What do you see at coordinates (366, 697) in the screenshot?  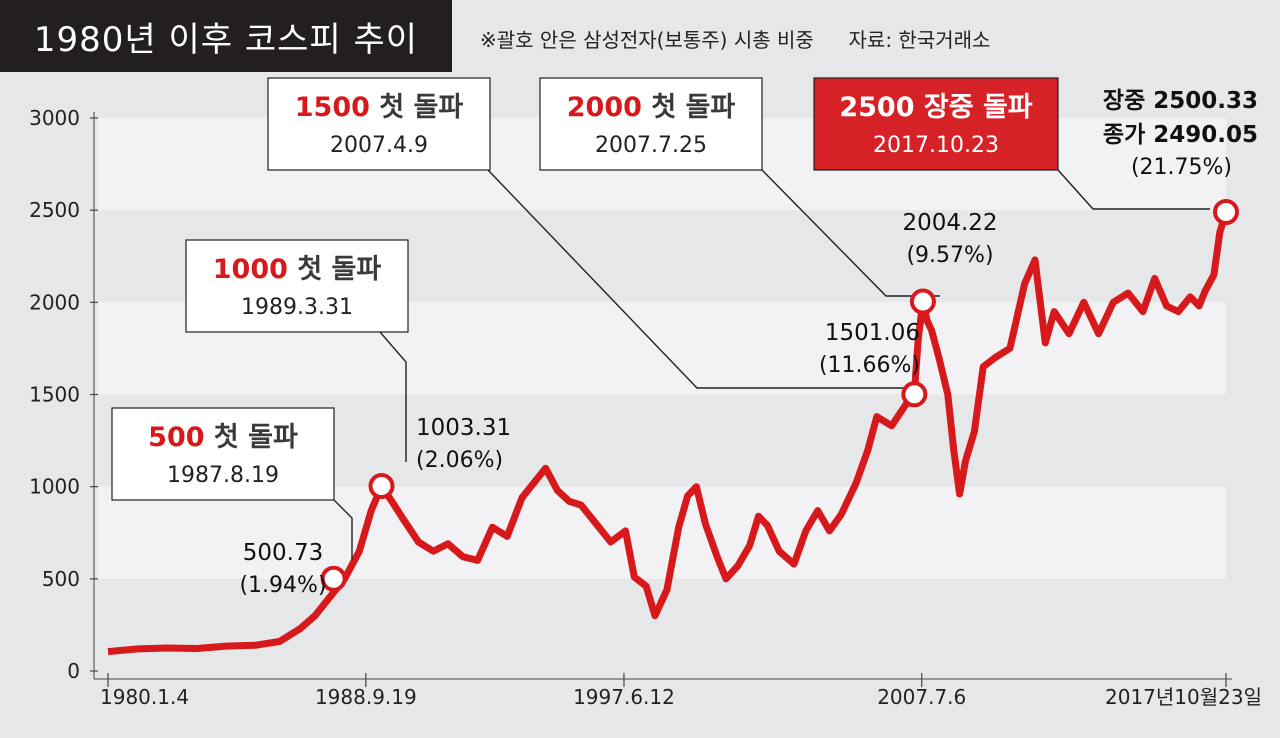 I see `x-tick-label: 1988.9.19` at bounding box center [366, 697].